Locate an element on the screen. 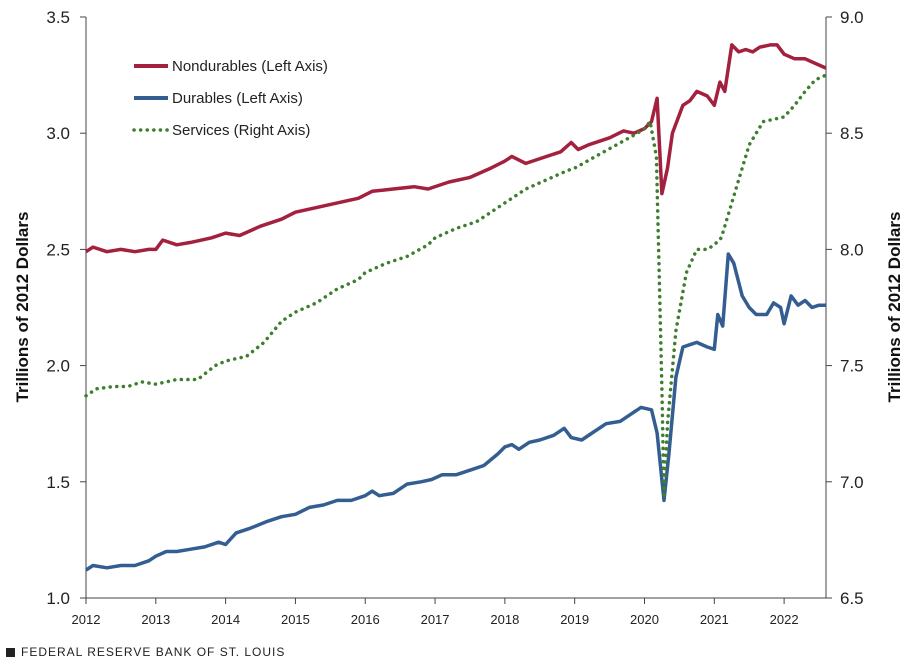  x-tick-label: 2014 is located at coordinates (225, 619).